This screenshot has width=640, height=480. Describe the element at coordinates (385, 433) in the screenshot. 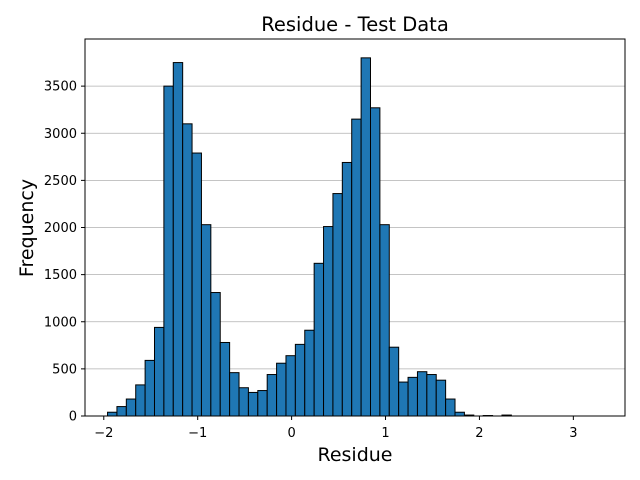

I see `x-tick-label: 1` at that location.